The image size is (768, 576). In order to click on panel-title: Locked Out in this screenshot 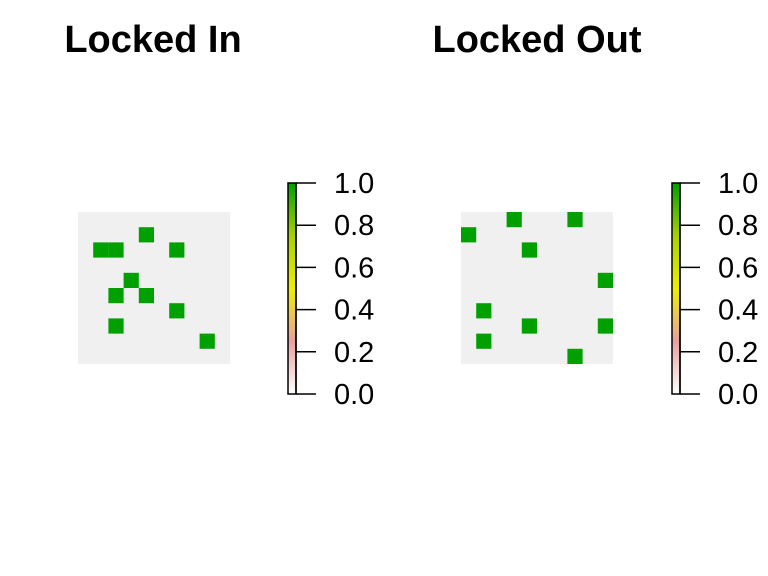, I will do `click(536, 40)`.